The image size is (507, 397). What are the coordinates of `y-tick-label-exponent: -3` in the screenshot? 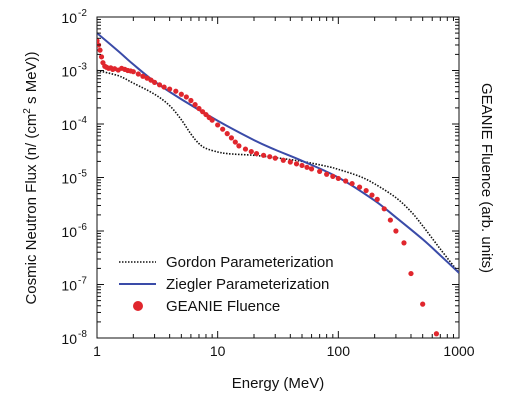 It's located at (82, 67).